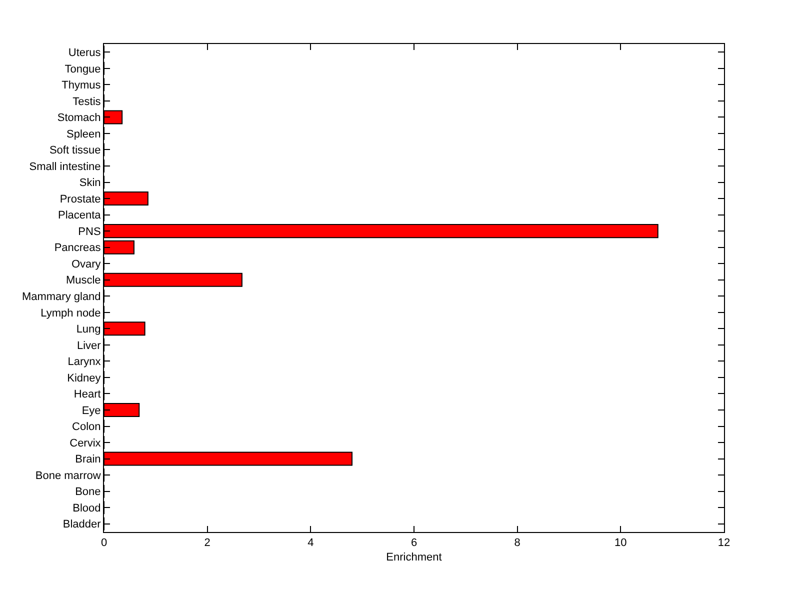  Describe the element at coordinates (85, 52) in the screenshot. I see `y-tick-label: Uterus` at that location.